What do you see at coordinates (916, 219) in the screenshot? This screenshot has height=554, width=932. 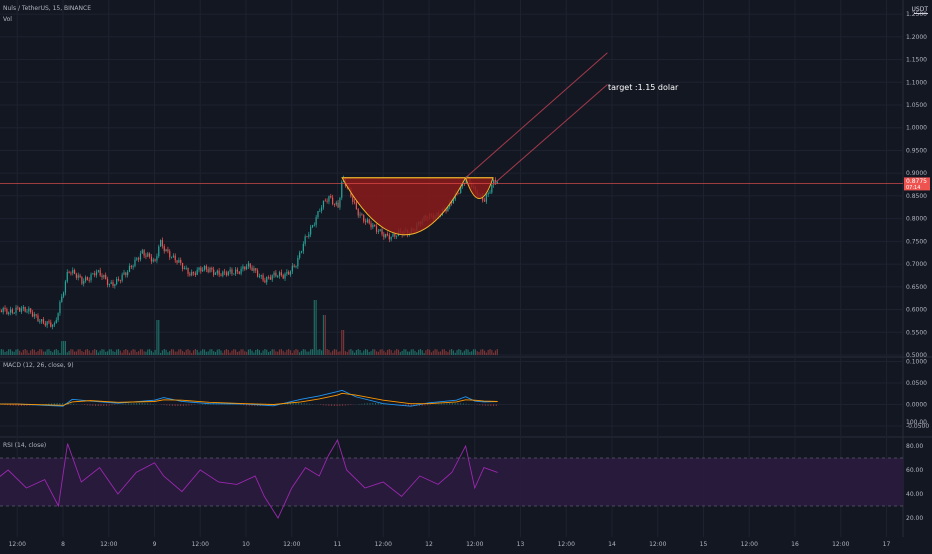 I see `price-tick-label: 0.8000` at bounding box center [916, 219].